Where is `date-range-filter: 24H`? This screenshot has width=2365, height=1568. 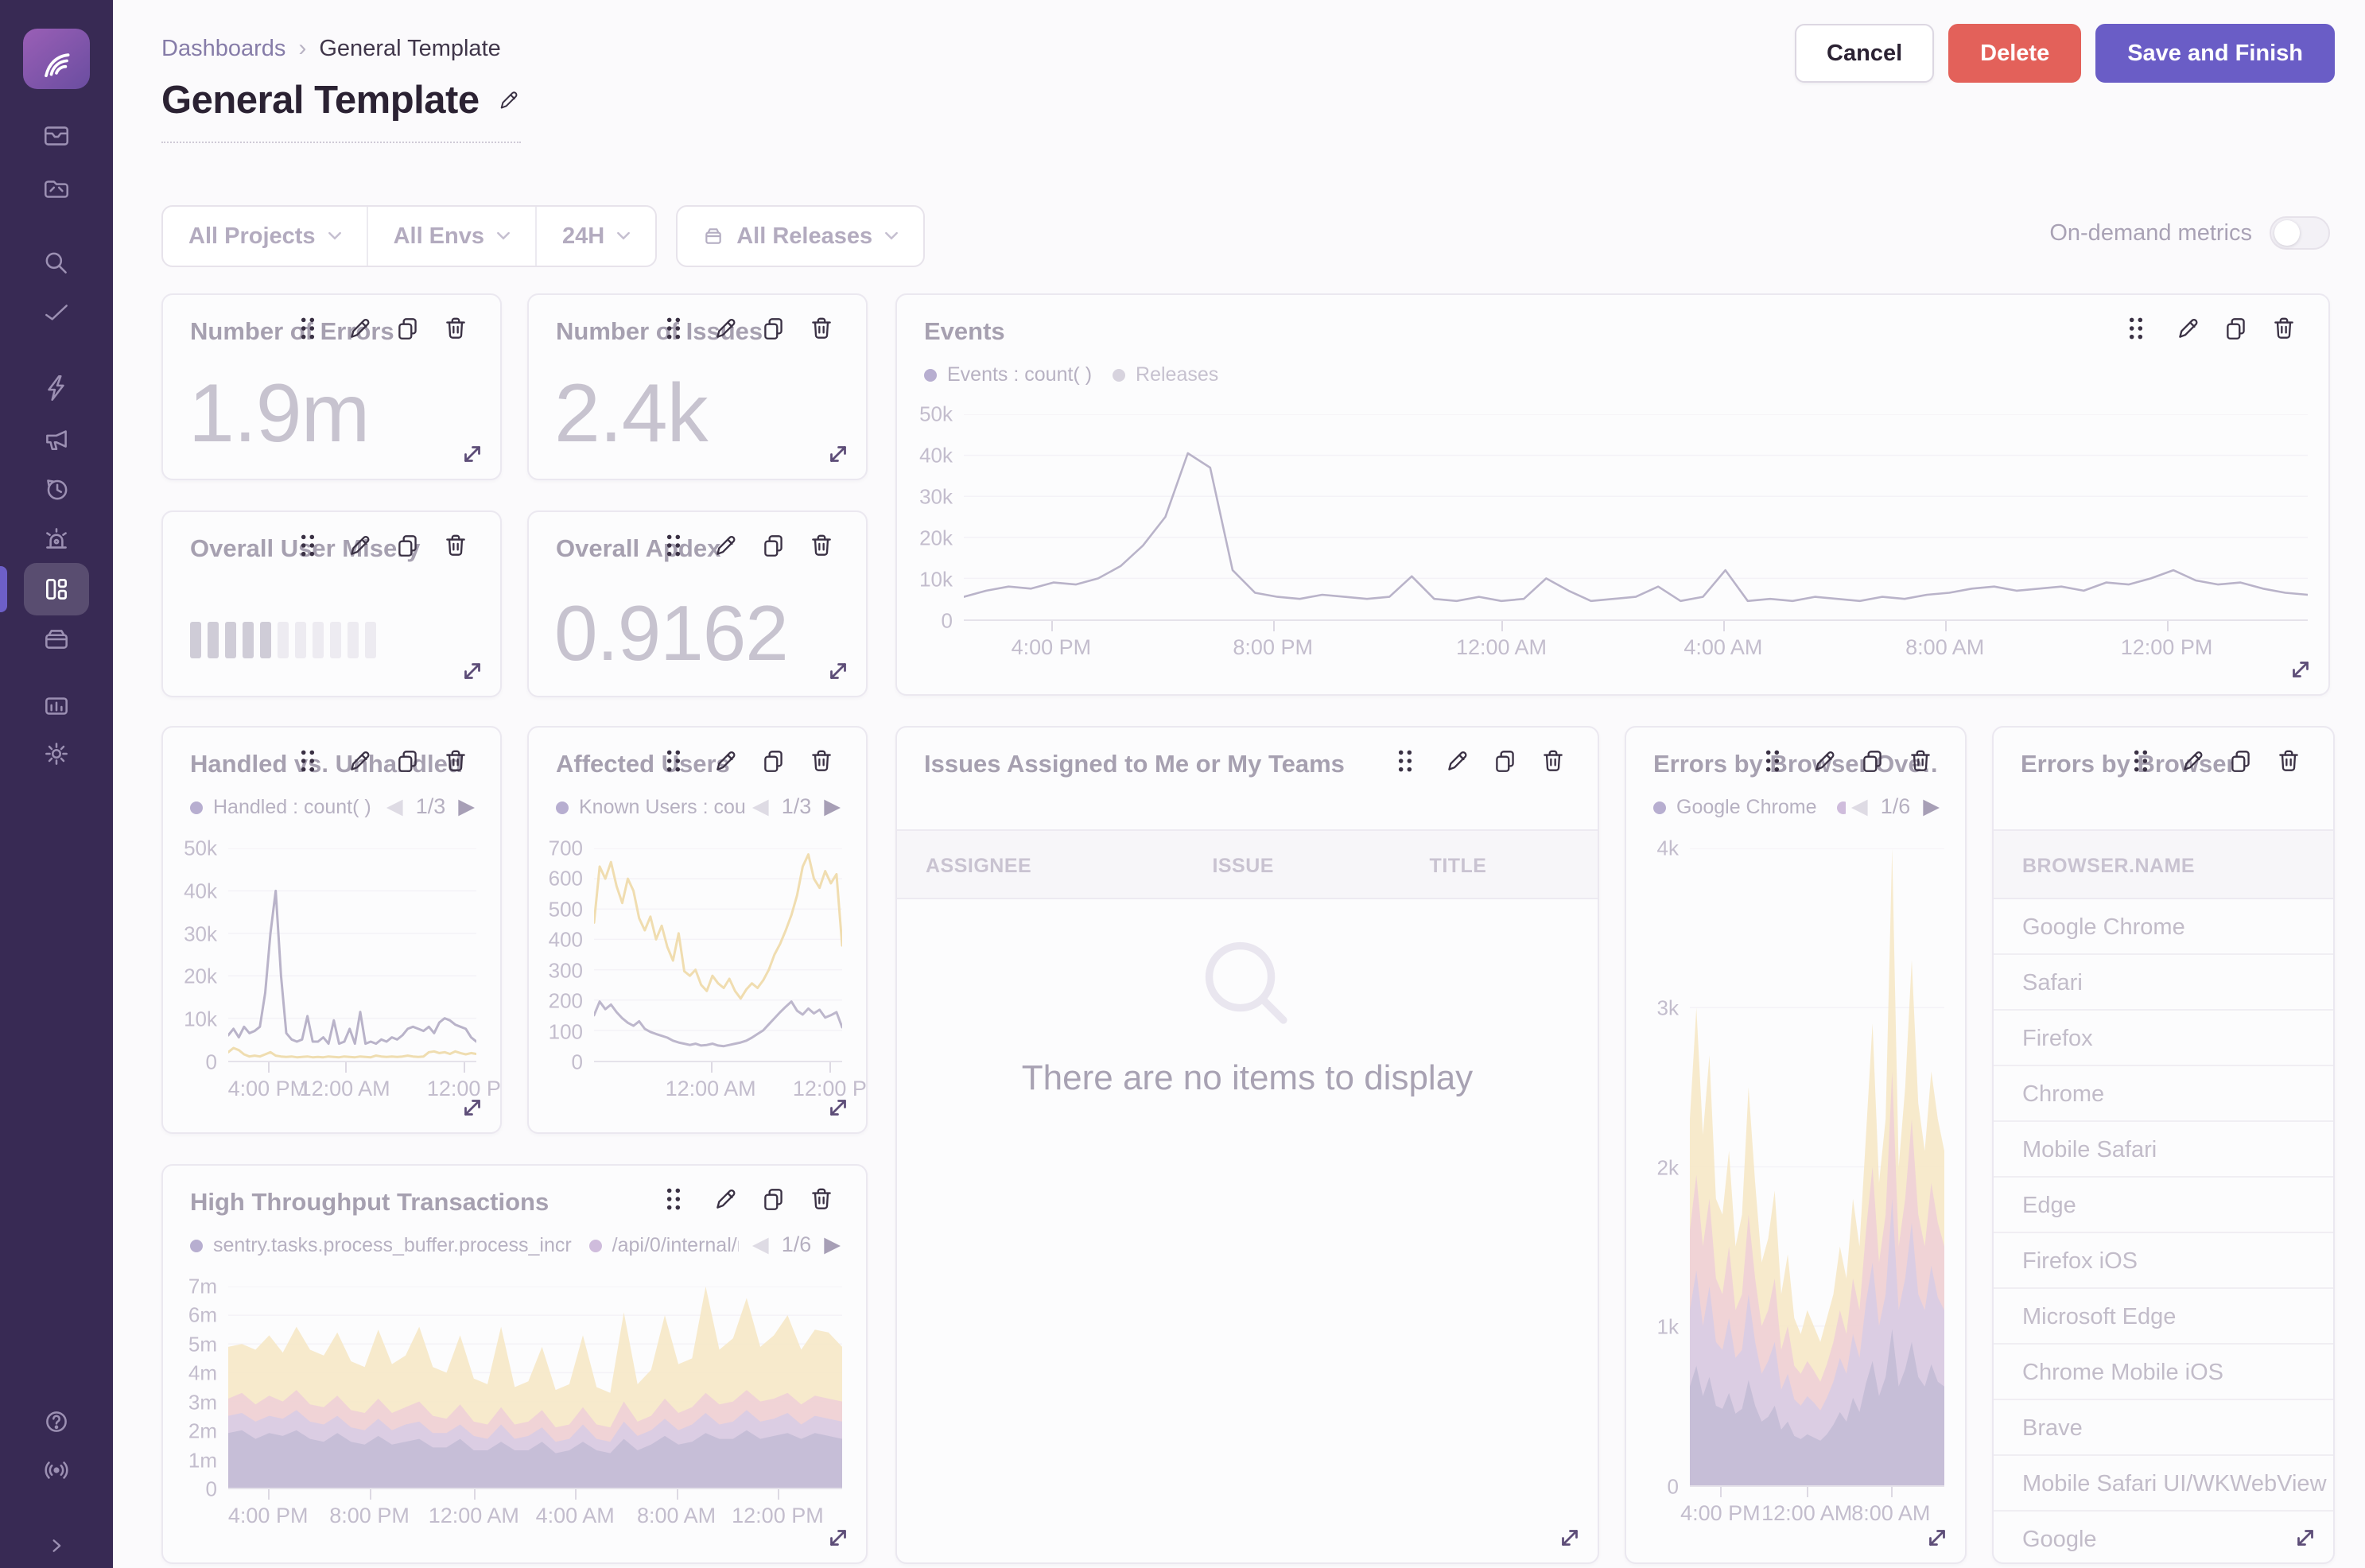
date-range-filter: 24H is located at coordinates (596, 237).